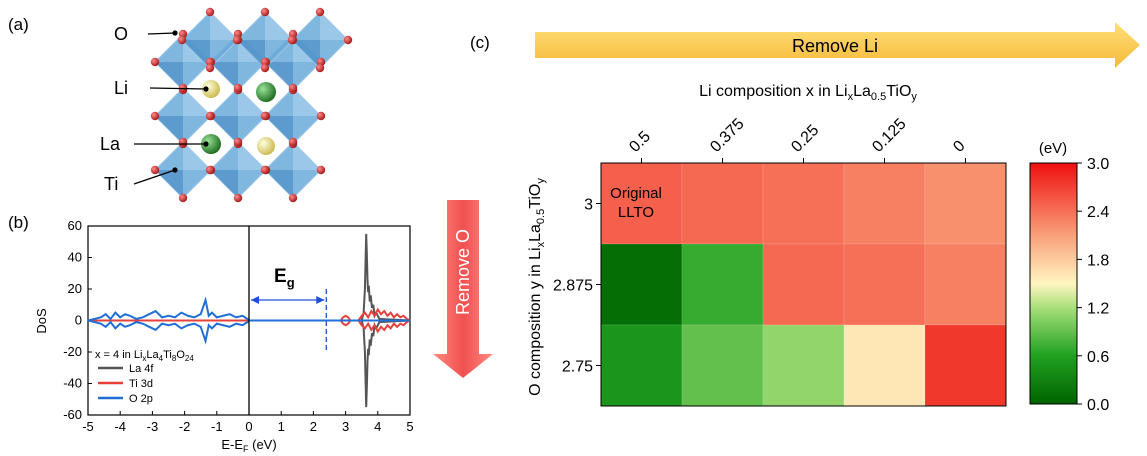 Image resolution: width=1147 pixels, height=456 pixels. I want to click on x-category-label: 0.5, so click(640, 142).